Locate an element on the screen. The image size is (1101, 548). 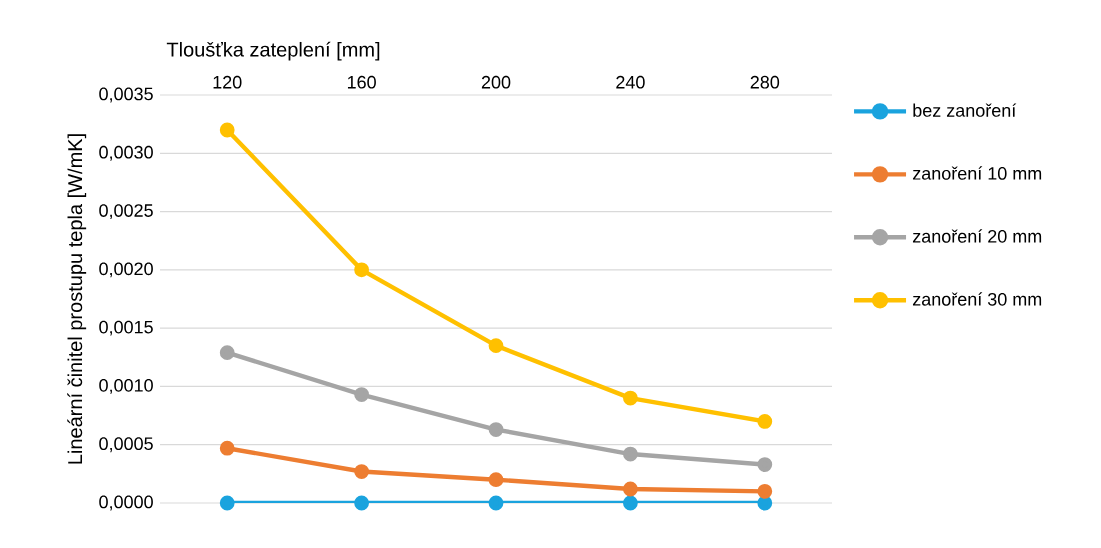
y-tick-label: 0,0005 is located at coordinates (126, 445).